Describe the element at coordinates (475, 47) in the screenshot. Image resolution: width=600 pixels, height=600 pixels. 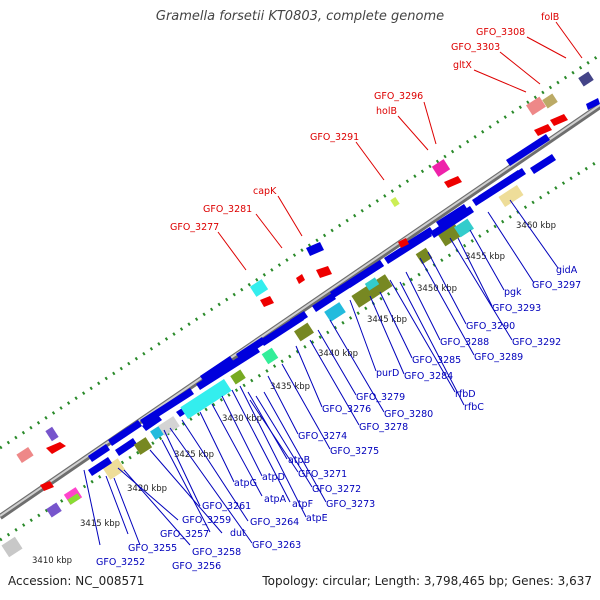
I see `forward-gene-label: GFO_3303` at that location.